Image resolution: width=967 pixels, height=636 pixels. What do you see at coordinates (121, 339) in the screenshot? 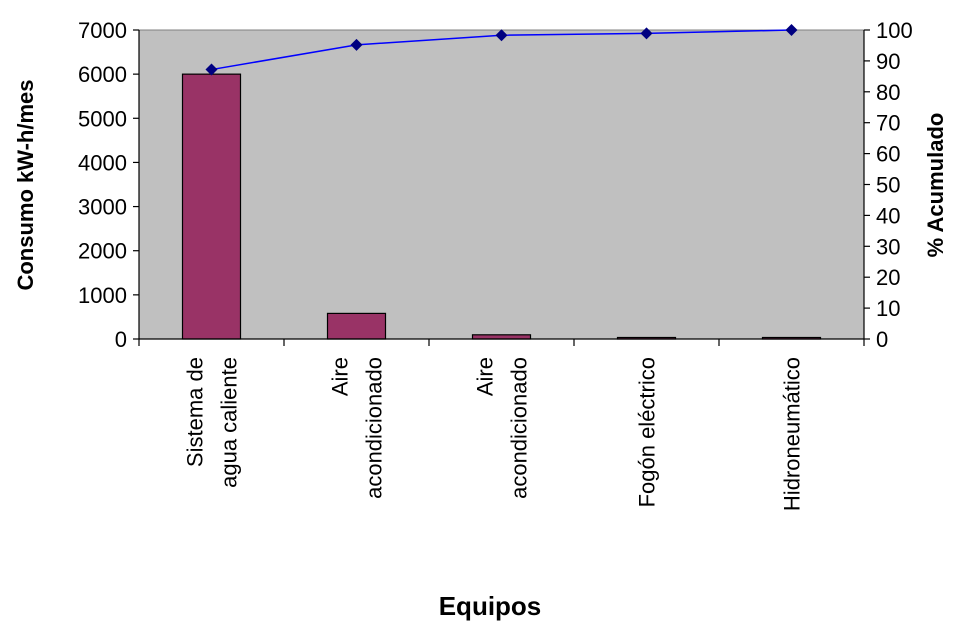
I see `y-tick-label: 0` at bounding box center [121, 339].